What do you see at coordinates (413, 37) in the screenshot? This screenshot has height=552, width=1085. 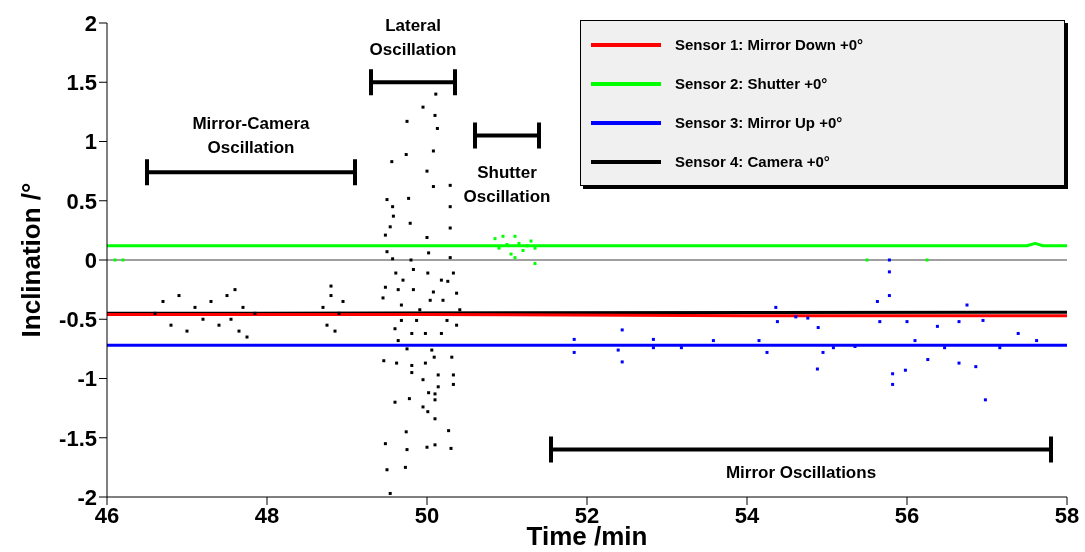 I see `annotation: Lateral Oscillation` at bounding box center [413, 37].